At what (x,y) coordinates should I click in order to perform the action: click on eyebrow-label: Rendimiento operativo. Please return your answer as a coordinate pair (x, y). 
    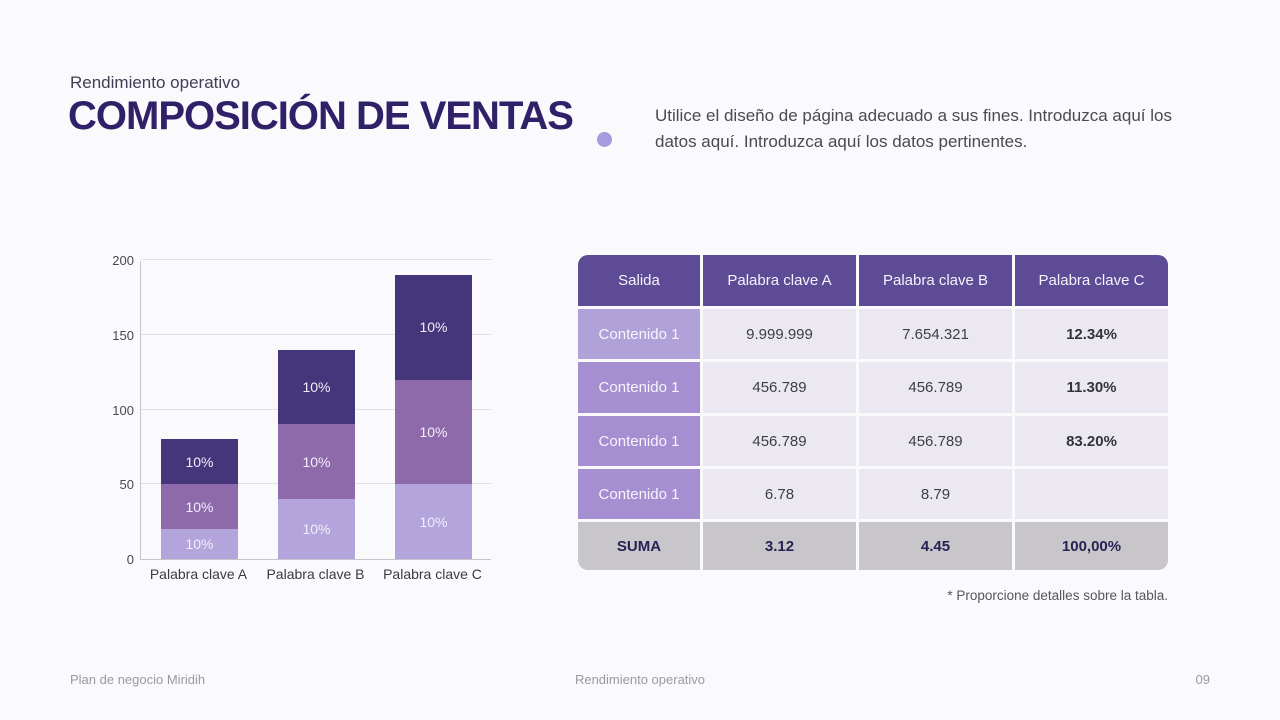
    Looking at the image, I should click on (155, 82).